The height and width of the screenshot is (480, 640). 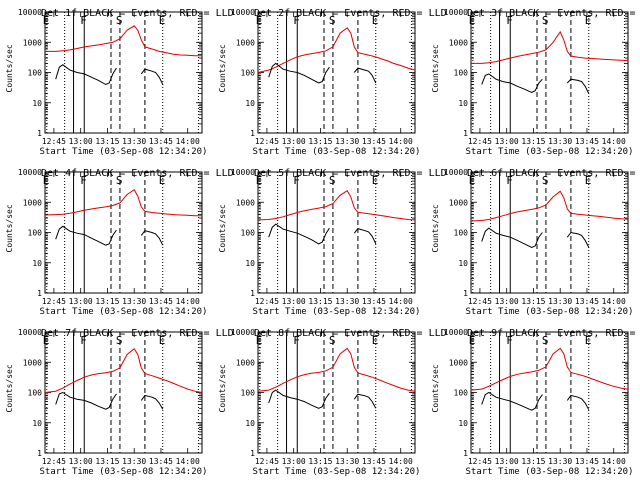 I want to click on panel-title: Det 7f BLACK = Events, RED = LLD, so click(x=137, y=333).